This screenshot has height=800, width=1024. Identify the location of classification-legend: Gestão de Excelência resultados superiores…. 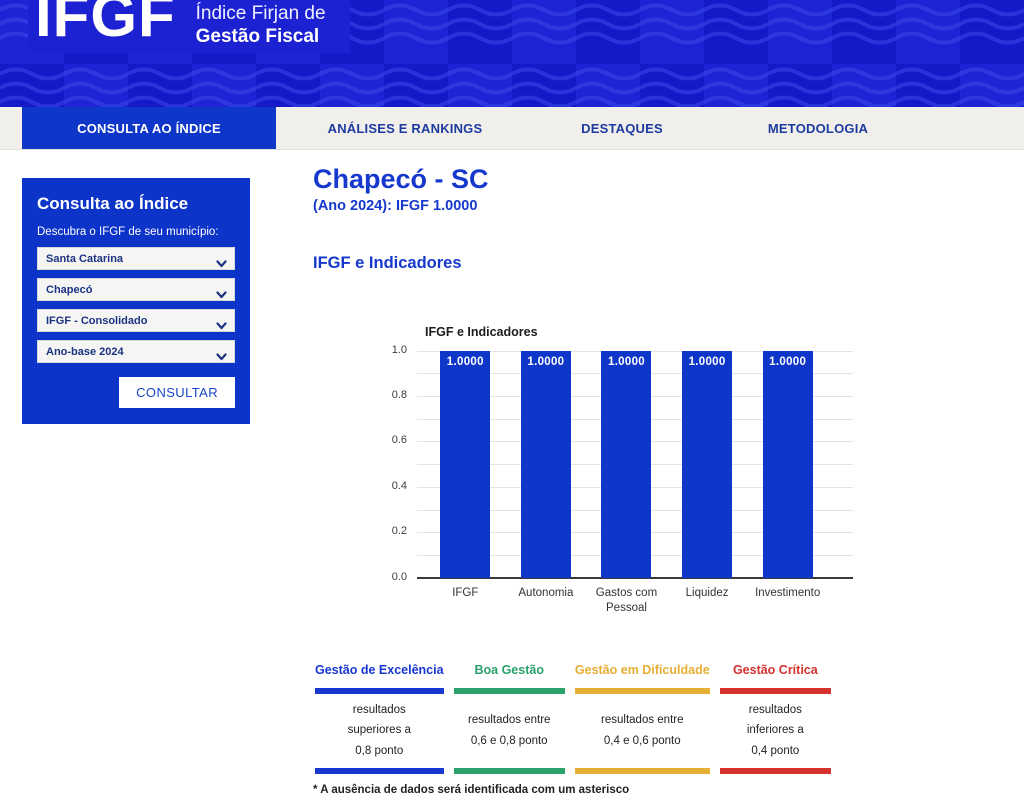
(573, 718).